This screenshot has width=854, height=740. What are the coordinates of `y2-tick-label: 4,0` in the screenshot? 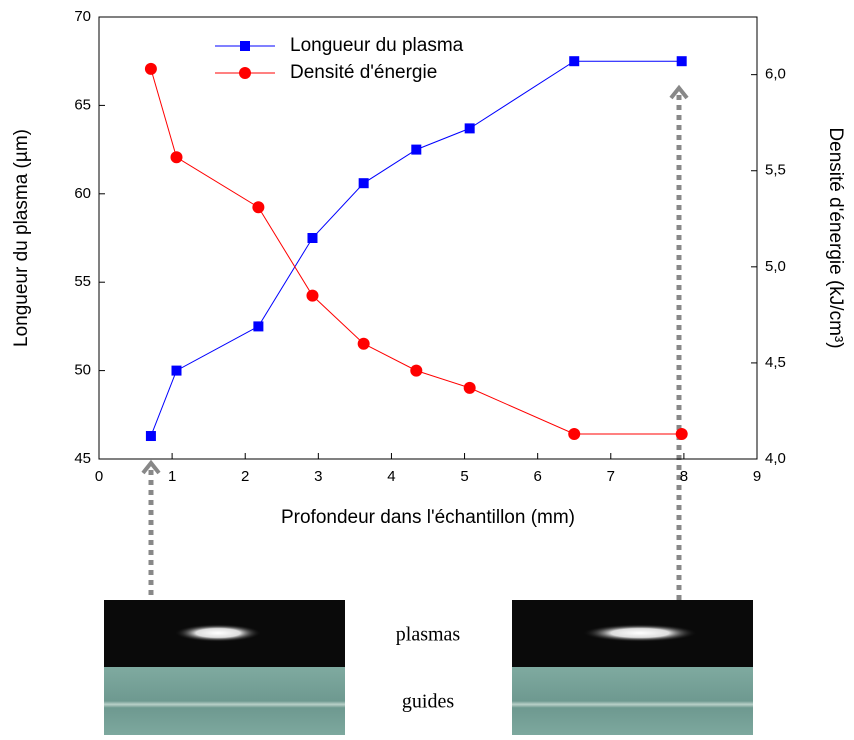 It's located at (775, 458).